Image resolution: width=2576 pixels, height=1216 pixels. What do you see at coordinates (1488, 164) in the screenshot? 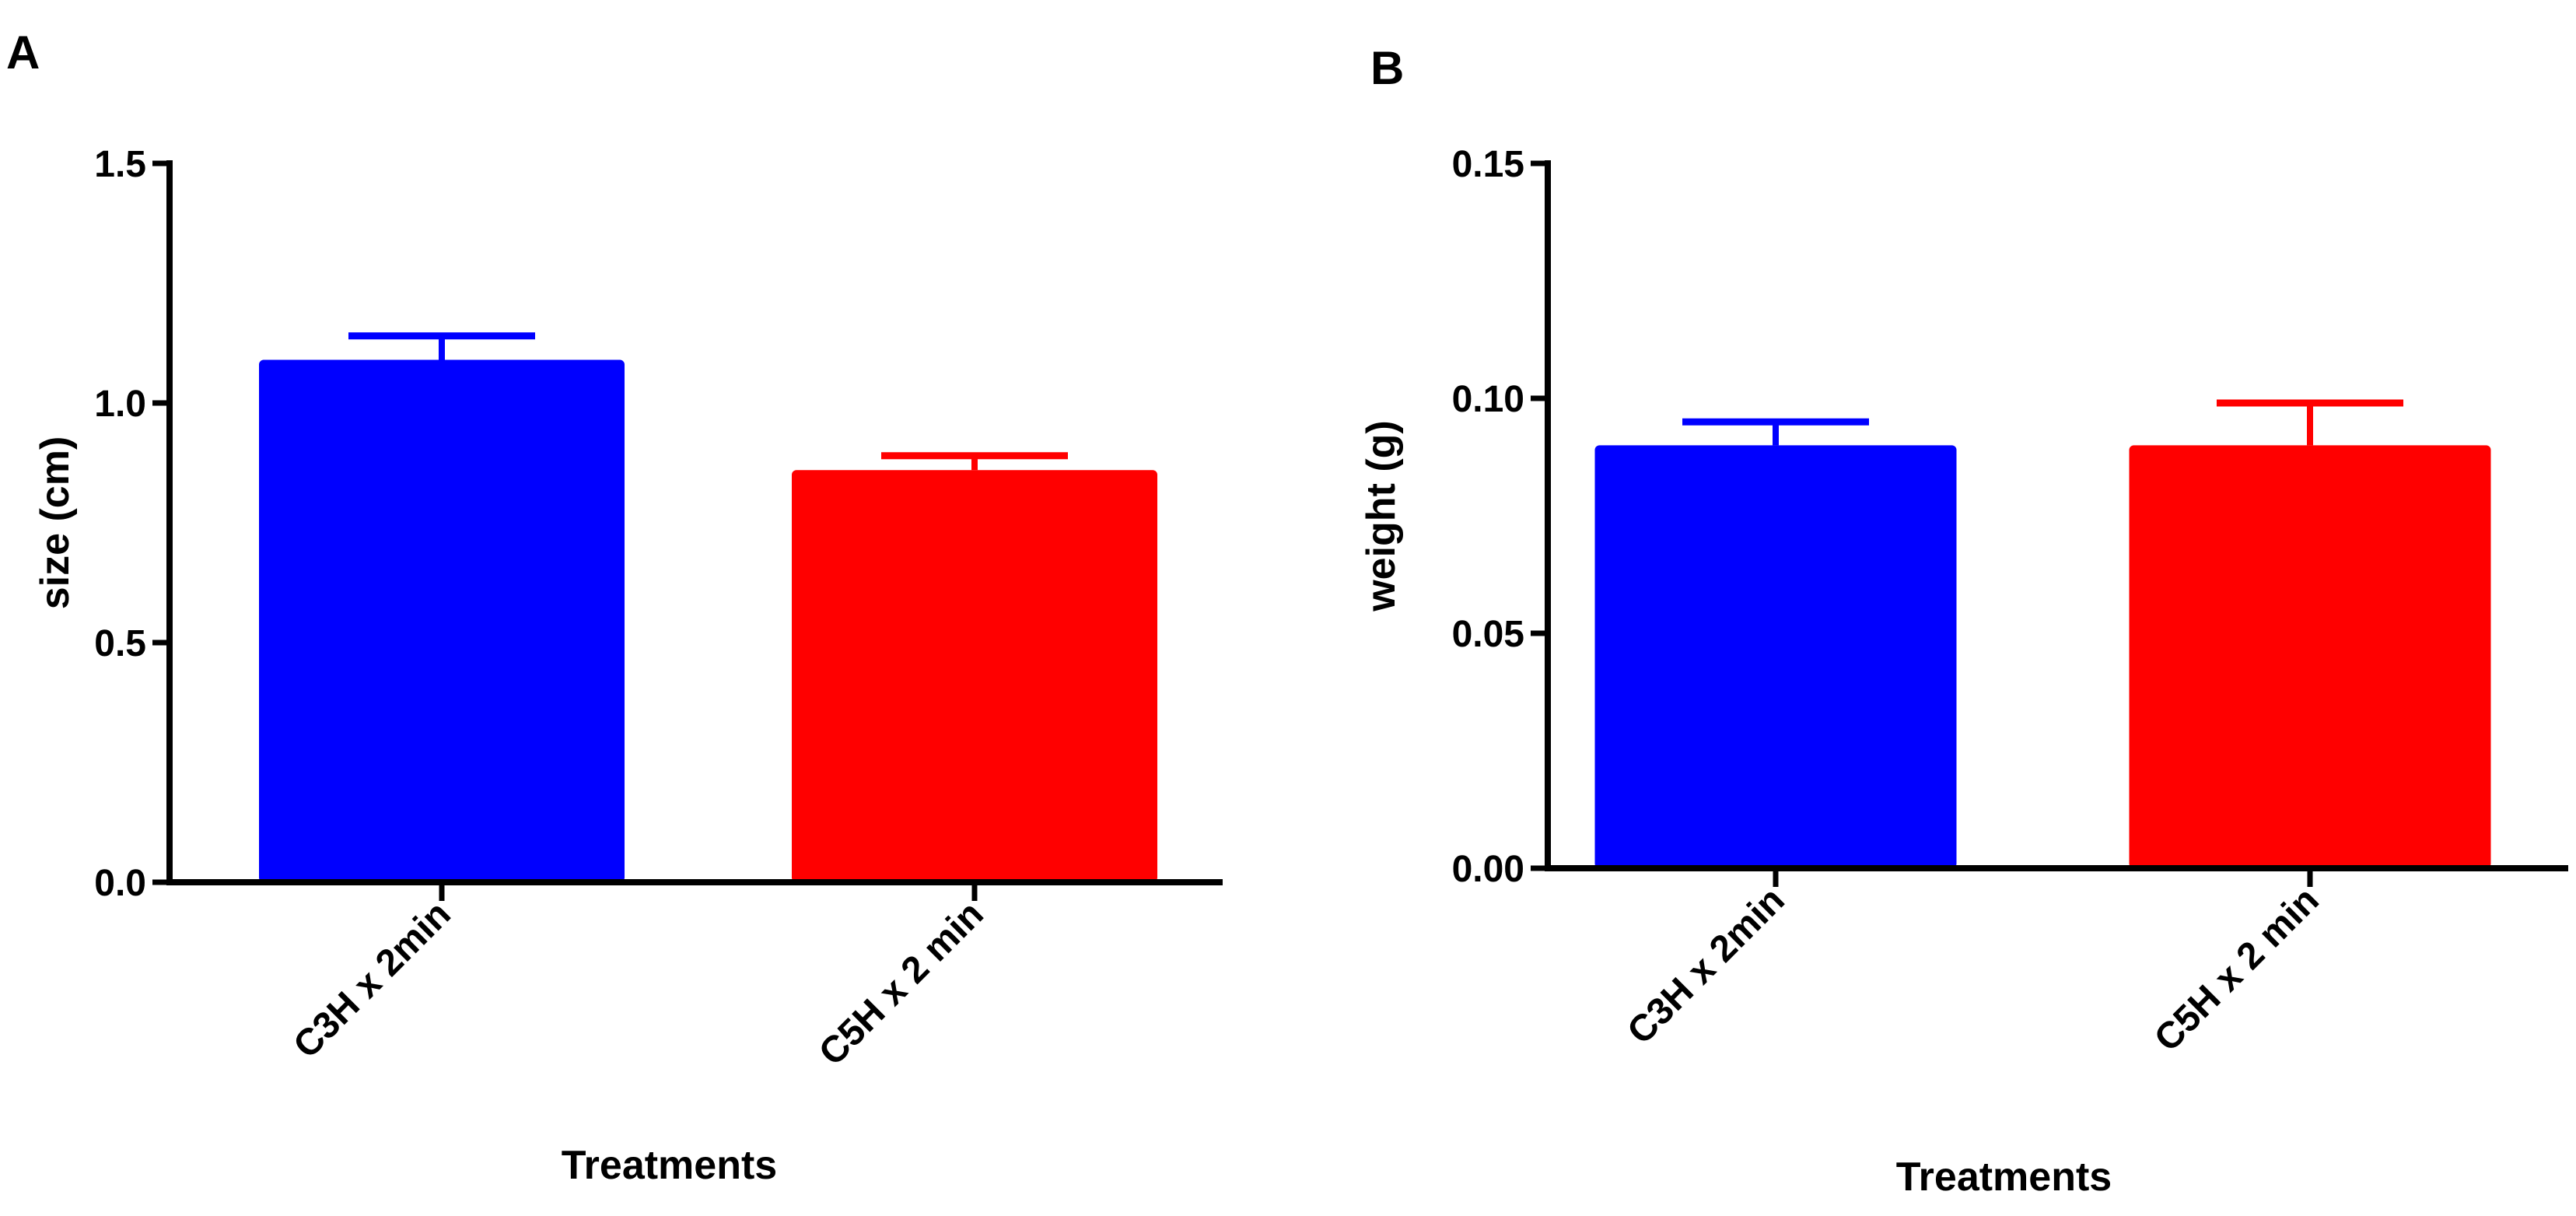
I see `y-tick-label: 0.15` at bounding box center [1488, 164].